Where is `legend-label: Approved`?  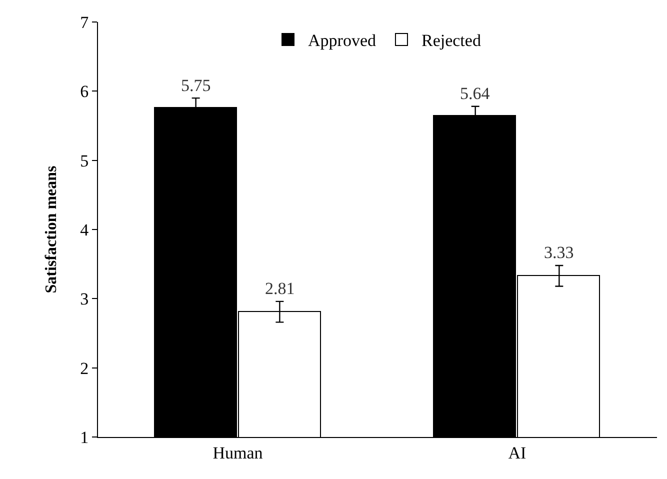
legend-label: Approved is located at coordinates (342, 40).